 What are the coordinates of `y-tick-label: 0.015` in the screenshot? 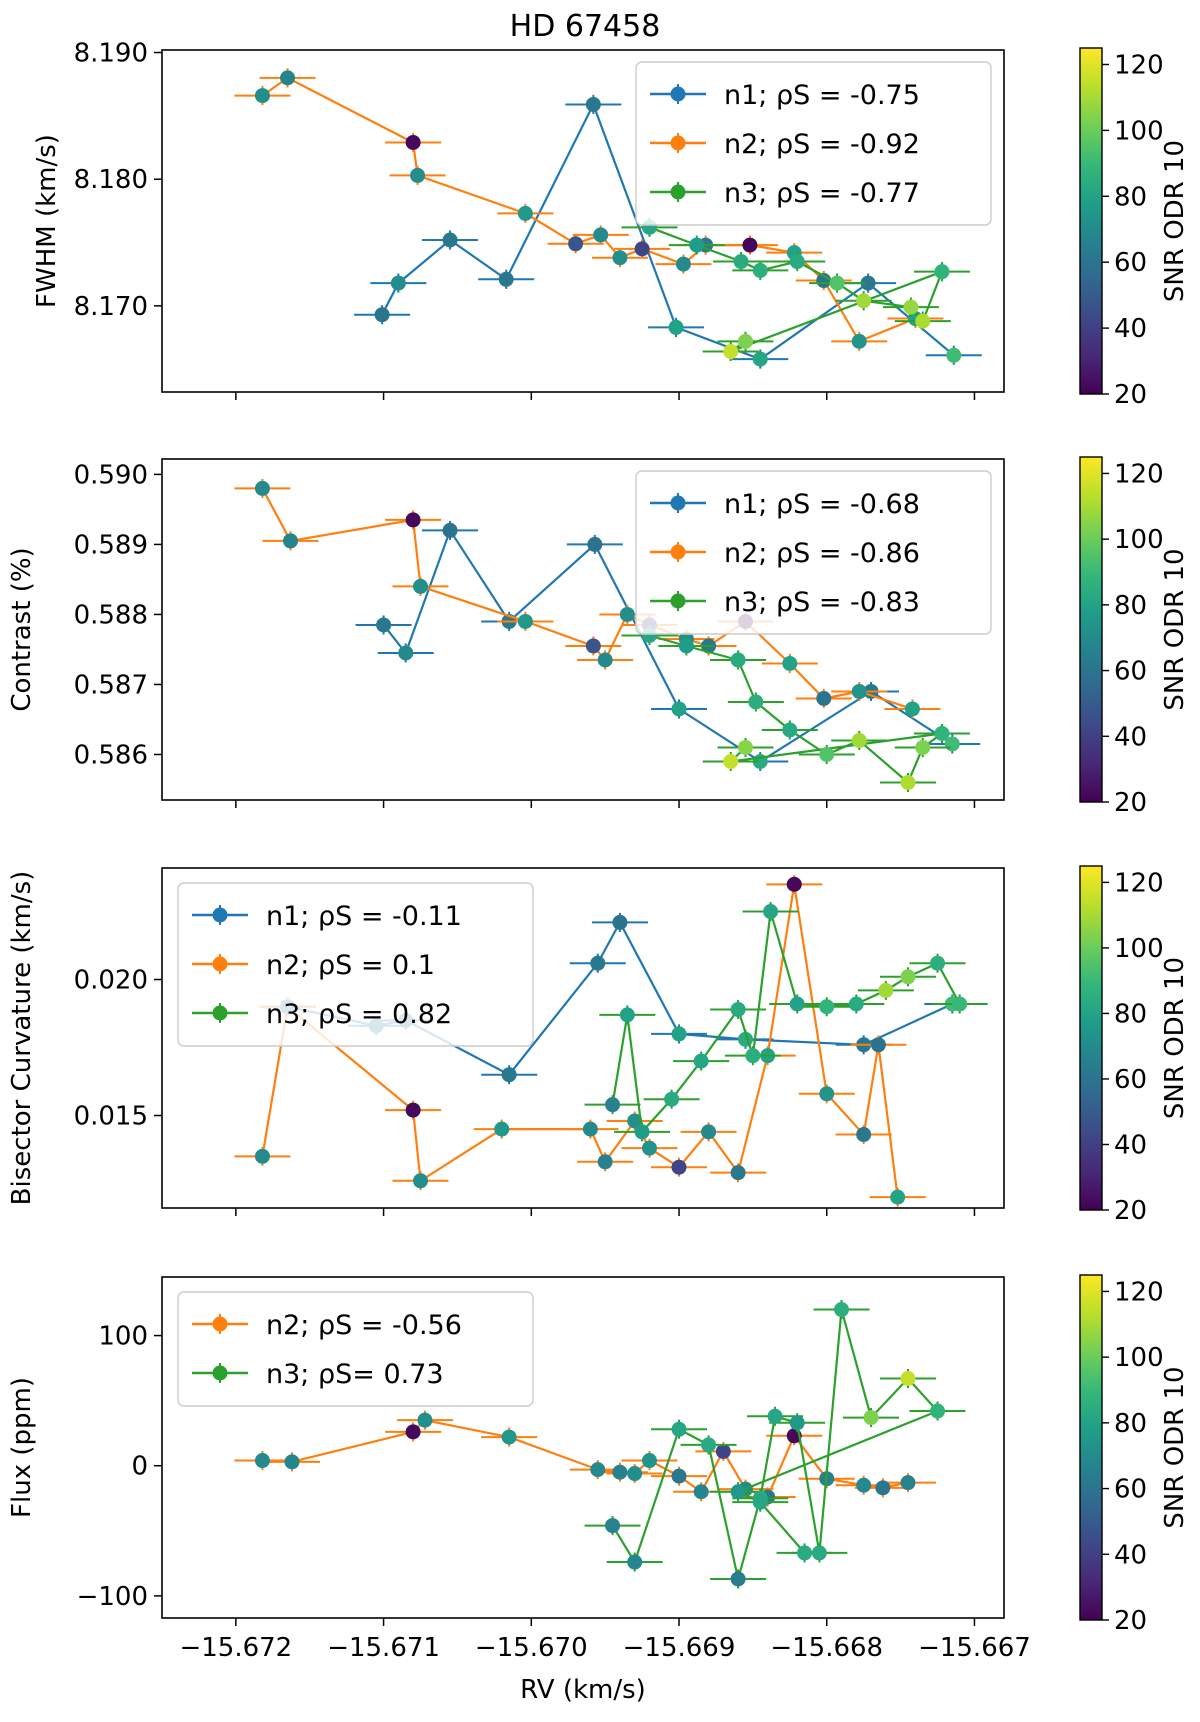 It's located at (111, 1117).